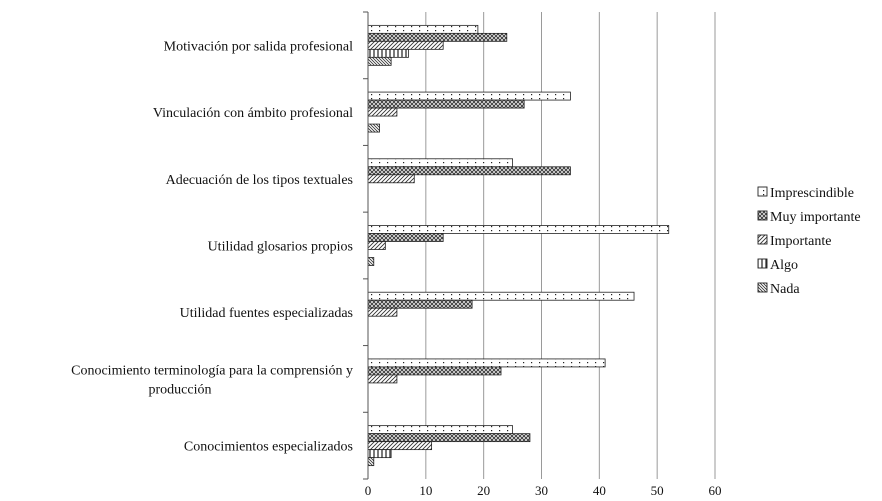 The height and width of the screenshot is (501, 882). What do you see at coordinates (266, 313) in the screenshot?
I see `category-label: Utilidad fuentes especializadas` at bounding box center [266, 313].